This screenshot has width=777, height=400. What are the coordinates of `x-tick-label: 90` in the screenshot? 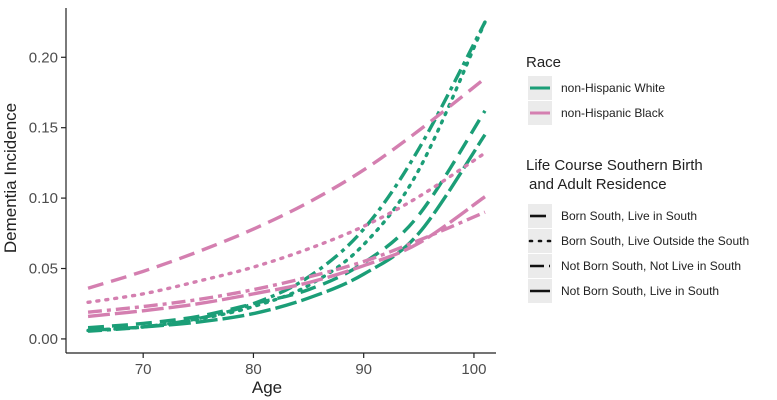 It's located at (363, 369).